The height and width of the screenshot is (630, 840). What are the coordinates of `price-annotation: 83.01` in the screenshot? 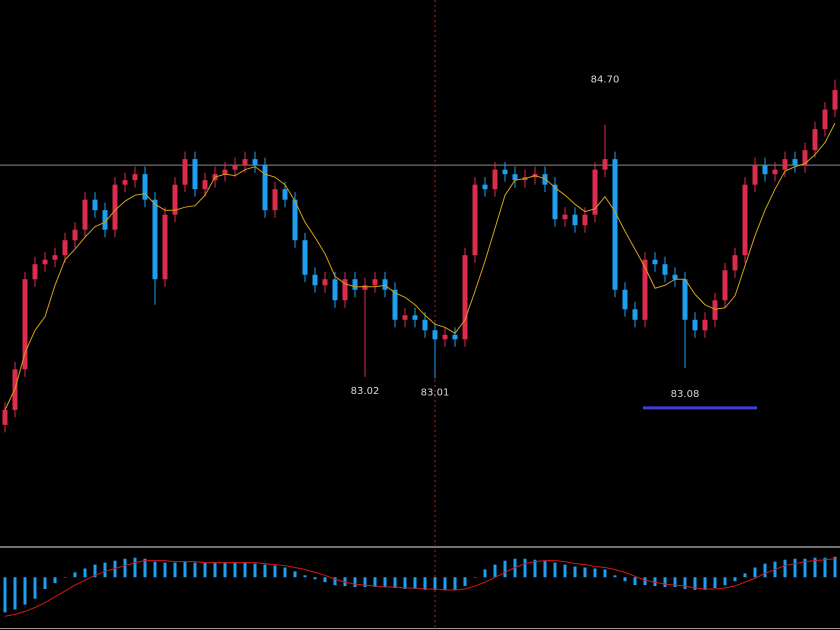 It's located at (435, 392).